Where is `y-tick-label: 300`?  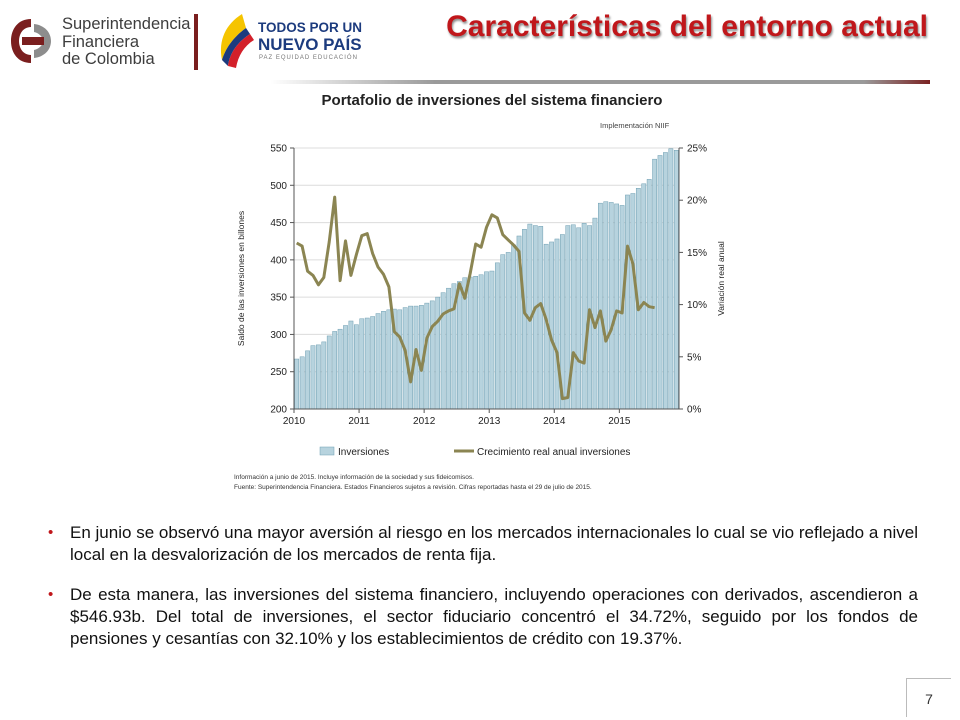 y-tick-label: 300 is located at coordinates (278, 335).